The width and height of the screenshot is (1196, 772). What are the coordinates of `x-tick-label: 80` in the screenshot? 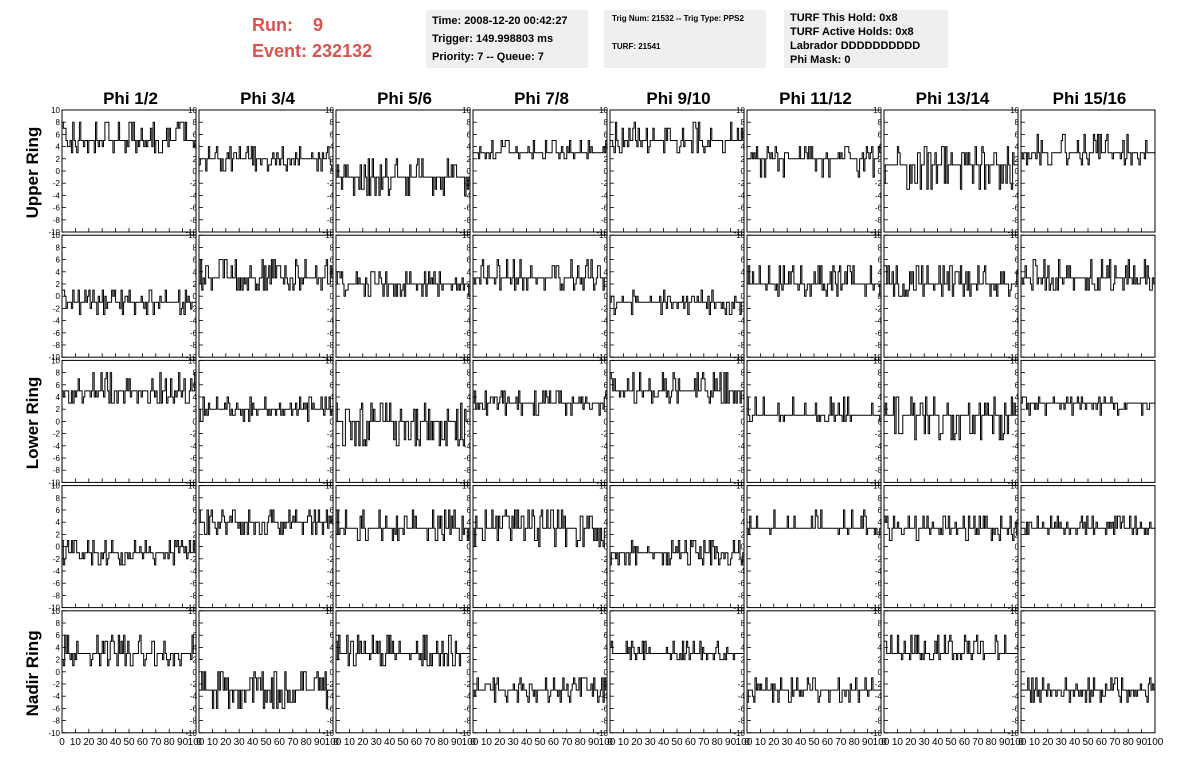 It's located at (992, 742).